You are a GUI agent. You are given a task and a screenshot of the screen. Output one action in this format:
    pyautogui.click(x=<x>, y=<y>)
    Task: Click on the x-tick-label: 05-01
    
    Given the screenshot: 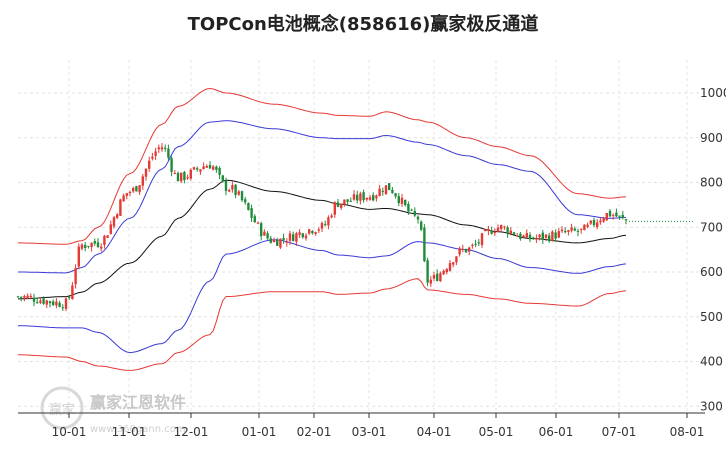 What is the action you would take?
    pyautogui.click(x=496, y=432)
    